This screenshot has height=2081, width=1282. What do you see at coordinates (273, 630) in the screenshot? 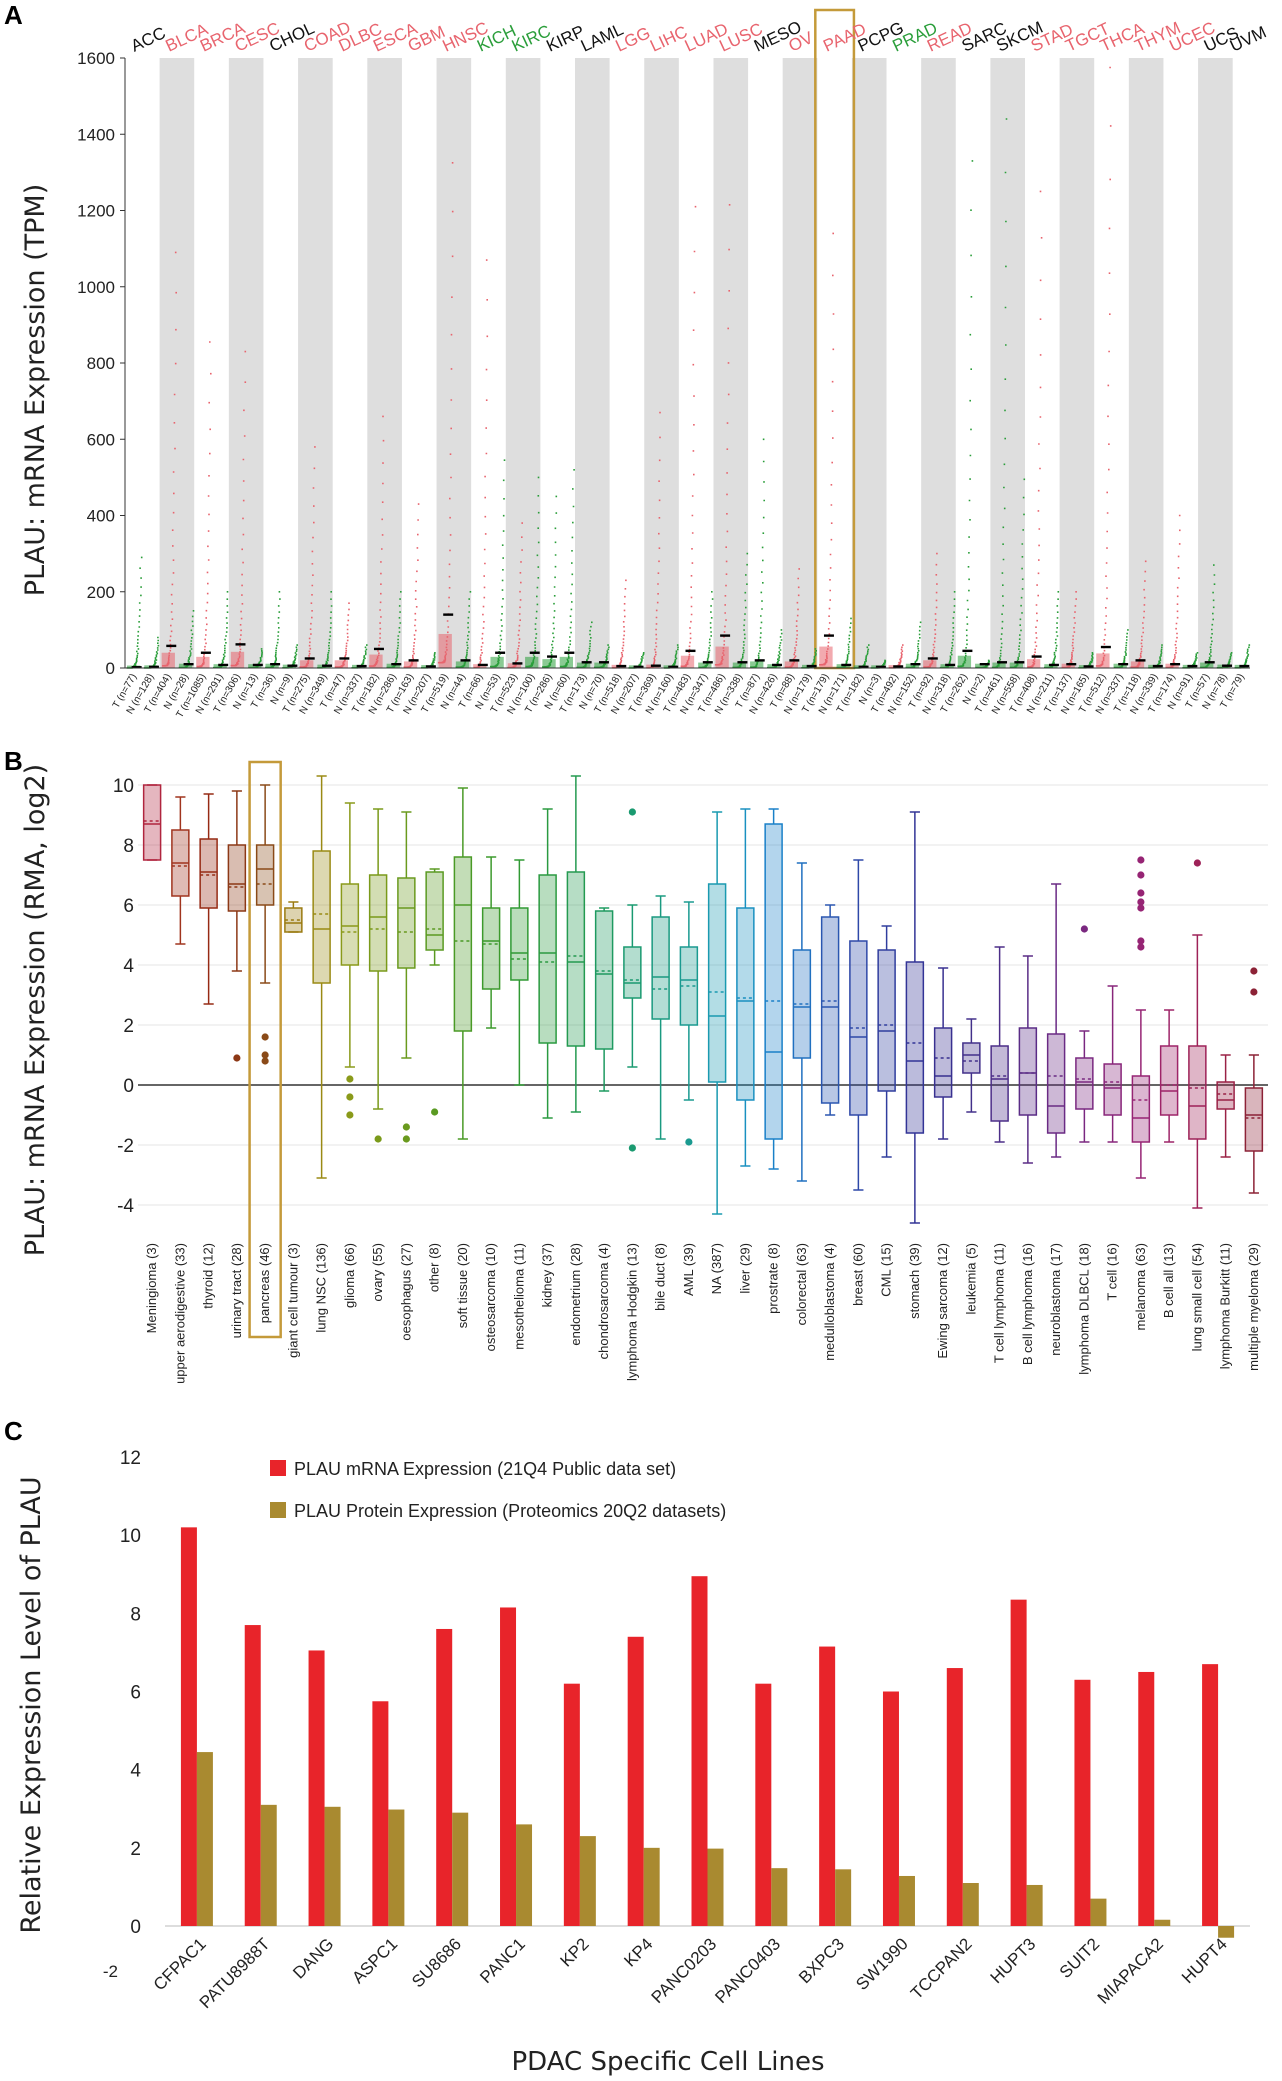
I see `sample-points-chol-t` at bounding box center [273, 630].